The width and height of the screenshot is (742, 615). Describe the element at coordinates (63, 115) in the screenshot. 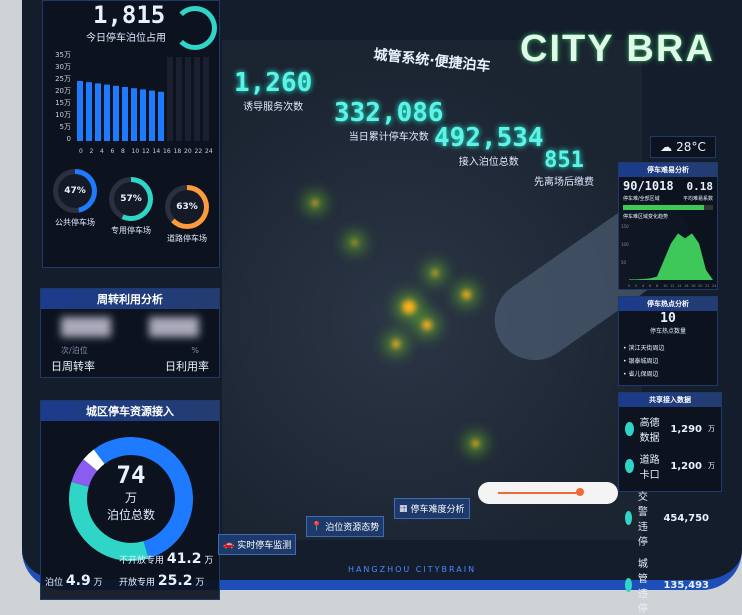

I see `y-tick: 10万` at that location.